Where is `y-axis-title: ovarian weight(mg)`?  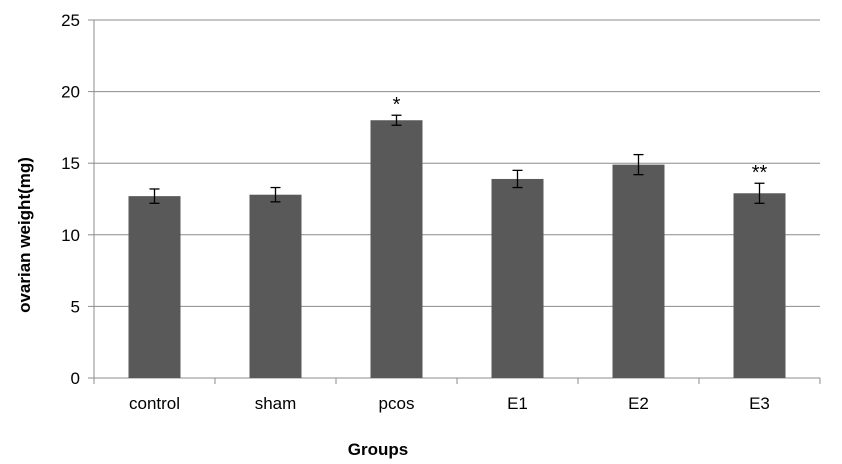 y-axis-title: ovarian weight(mg) is located at coordinates (24, 235).